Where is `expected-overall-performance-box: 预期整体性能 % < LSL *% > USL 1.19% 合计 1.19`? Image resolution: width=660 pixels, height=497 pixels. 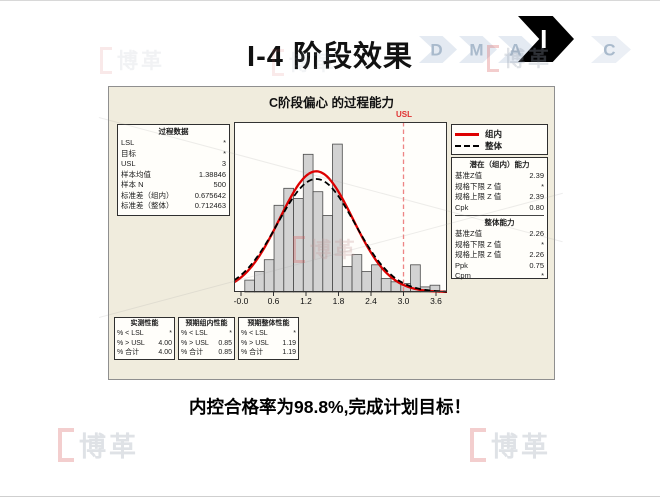
expected-overall-performance-box: 预期整体性能 % < LSL *% > USL 1.19% 合计 1.19 is located at coordinates (268, 338).